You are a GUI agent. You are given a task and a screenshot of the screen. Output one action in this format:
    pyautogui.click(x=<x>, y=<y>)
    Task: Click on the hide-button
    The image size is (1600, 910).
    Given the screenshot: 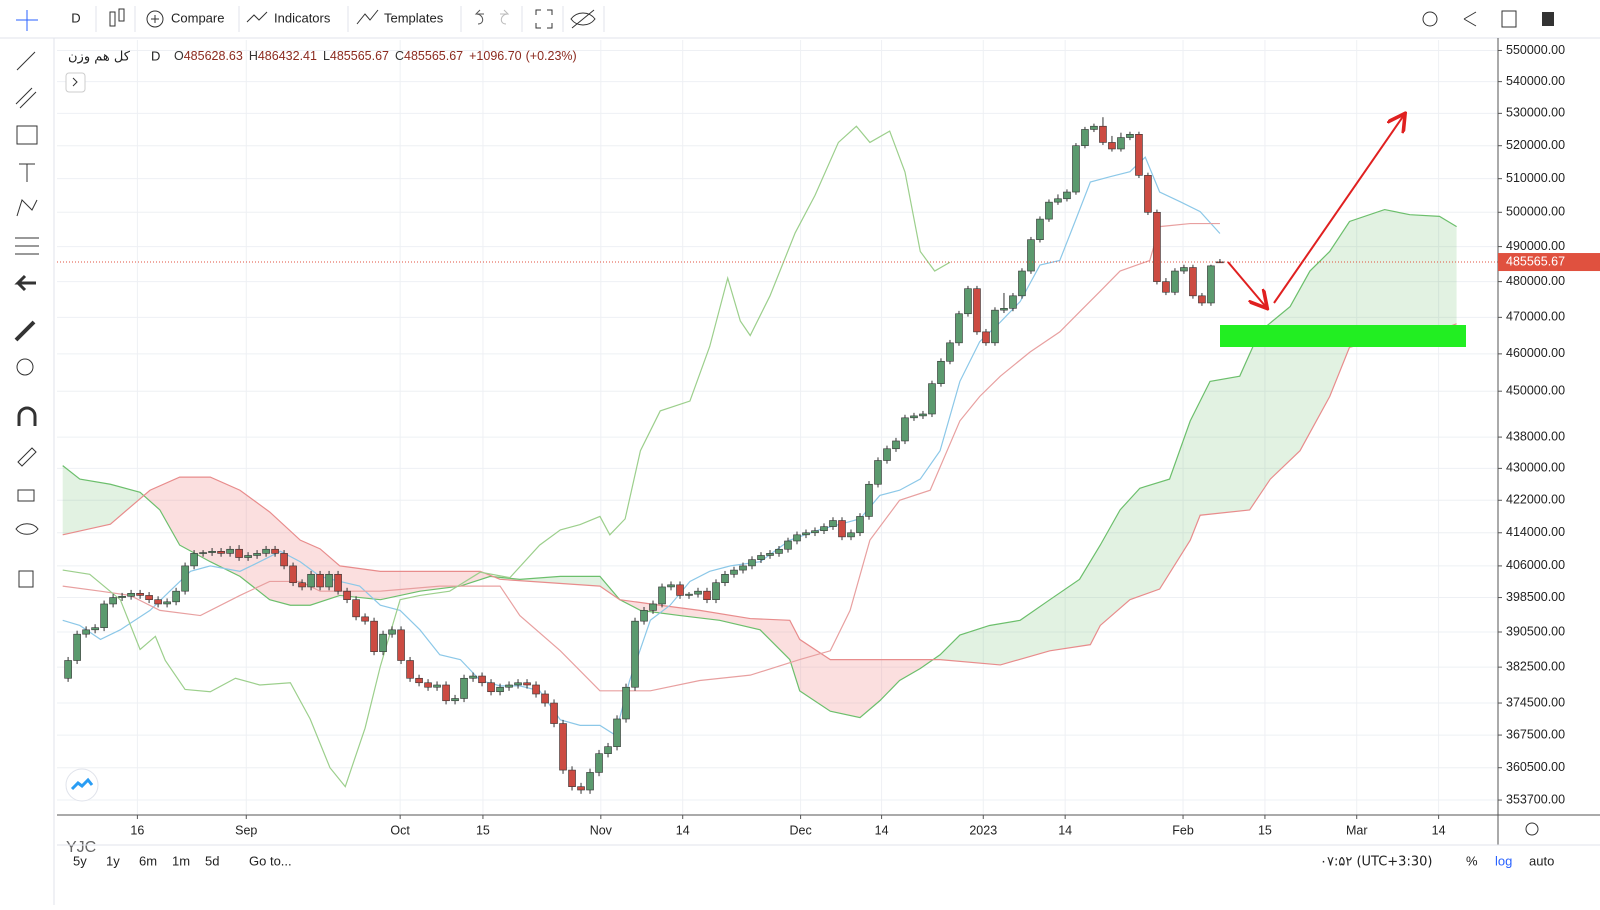 What is the action you would take?
    pyautogui.click(x=583, y=19)
    